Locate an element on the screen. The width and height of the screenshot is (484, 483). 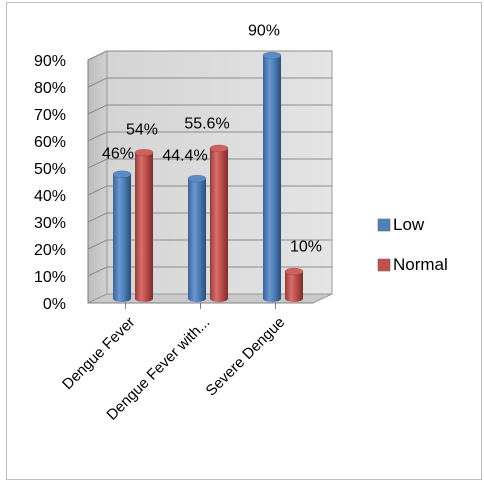
y-tick-label: 10% is located at coordinates (50, 277).